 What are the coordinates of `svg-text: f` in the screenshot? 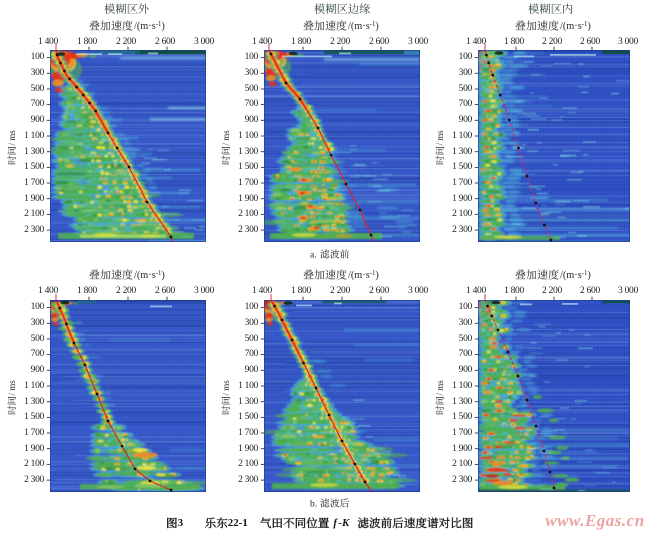 It's located at (336, 523).